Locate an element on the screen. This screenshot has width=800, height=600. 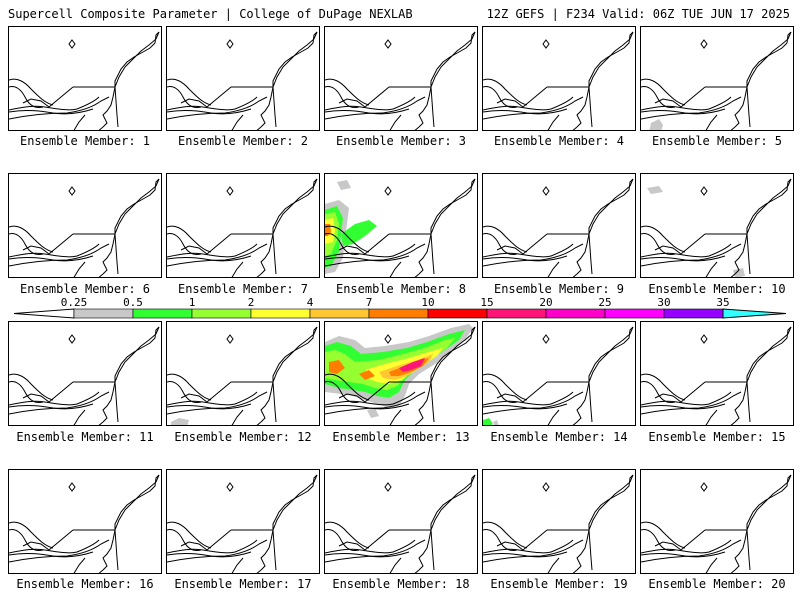
member-caption: Ensemble Member: 20 is located at coordinates (717, 584).